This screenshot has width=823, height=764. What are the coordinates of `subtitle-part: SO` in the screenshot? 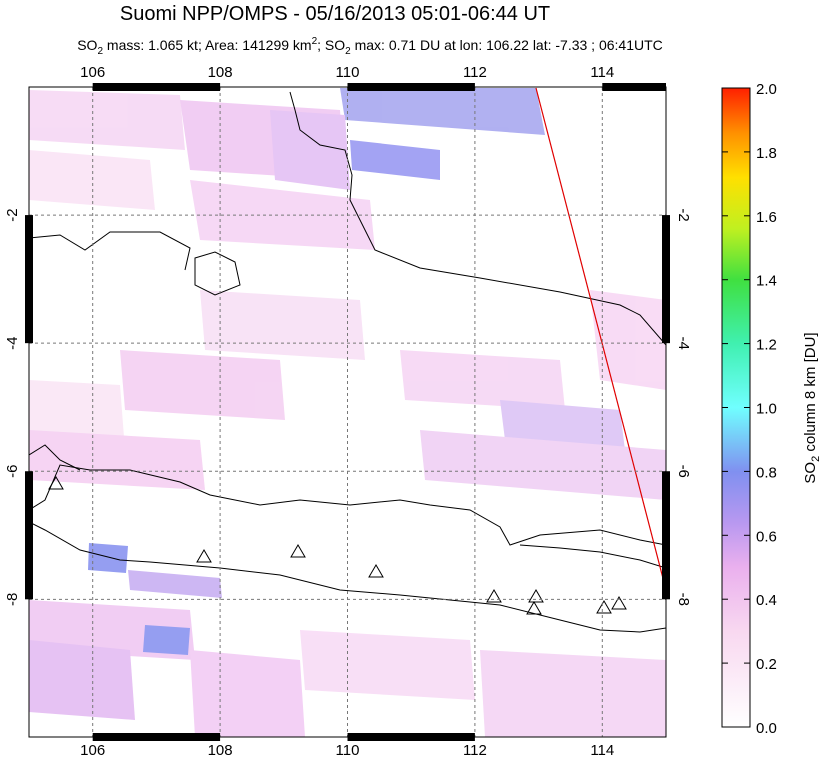 It's located at (87, 45).